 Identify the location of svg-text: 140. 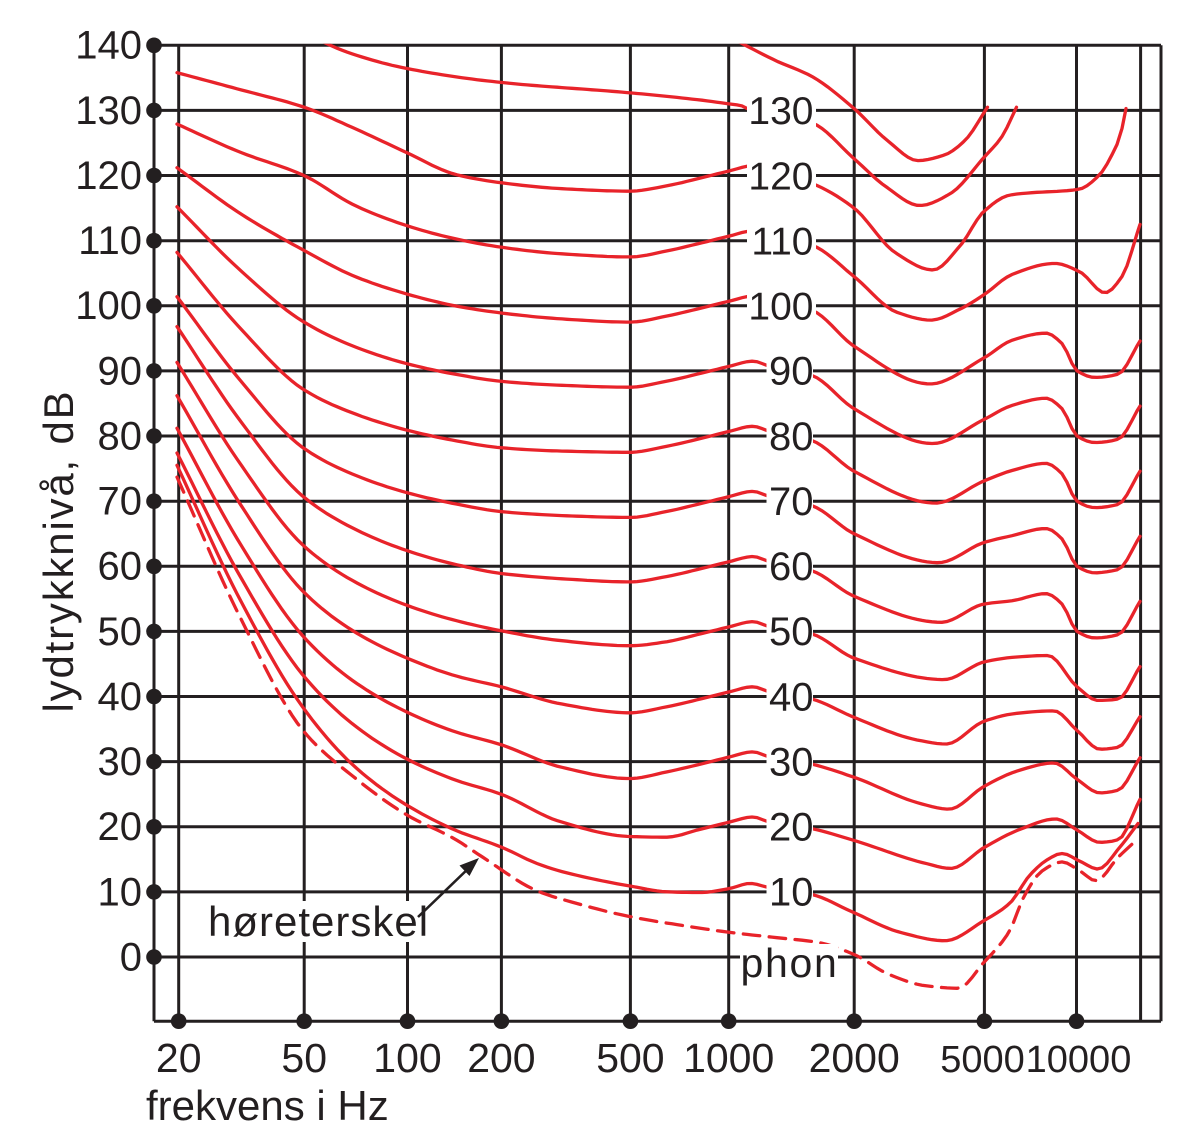
(108, 46).